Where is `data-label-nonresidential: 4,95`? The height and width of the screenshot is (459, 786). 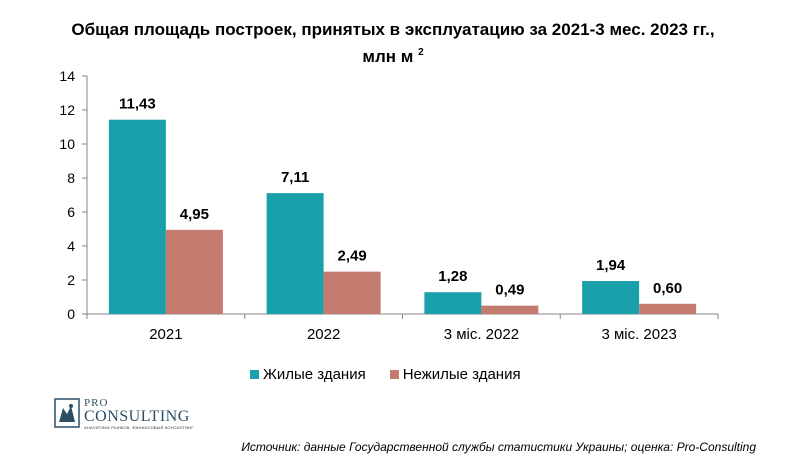
data-label-nonresidential: 4,95 is located at coordinates (194, 214).